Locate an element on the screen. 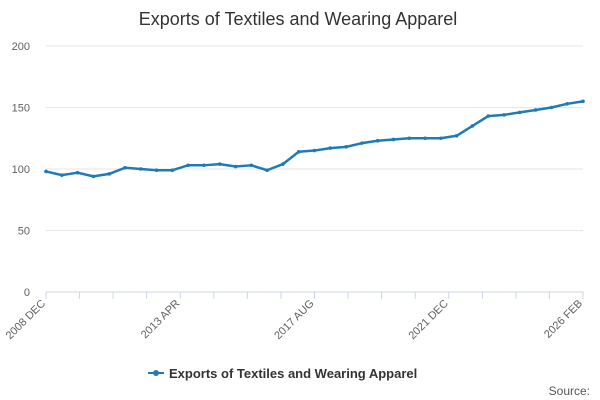 The height and width of the screenshot is (400, 600). y-tick-label: 200 is located at coordinates (21, 47).